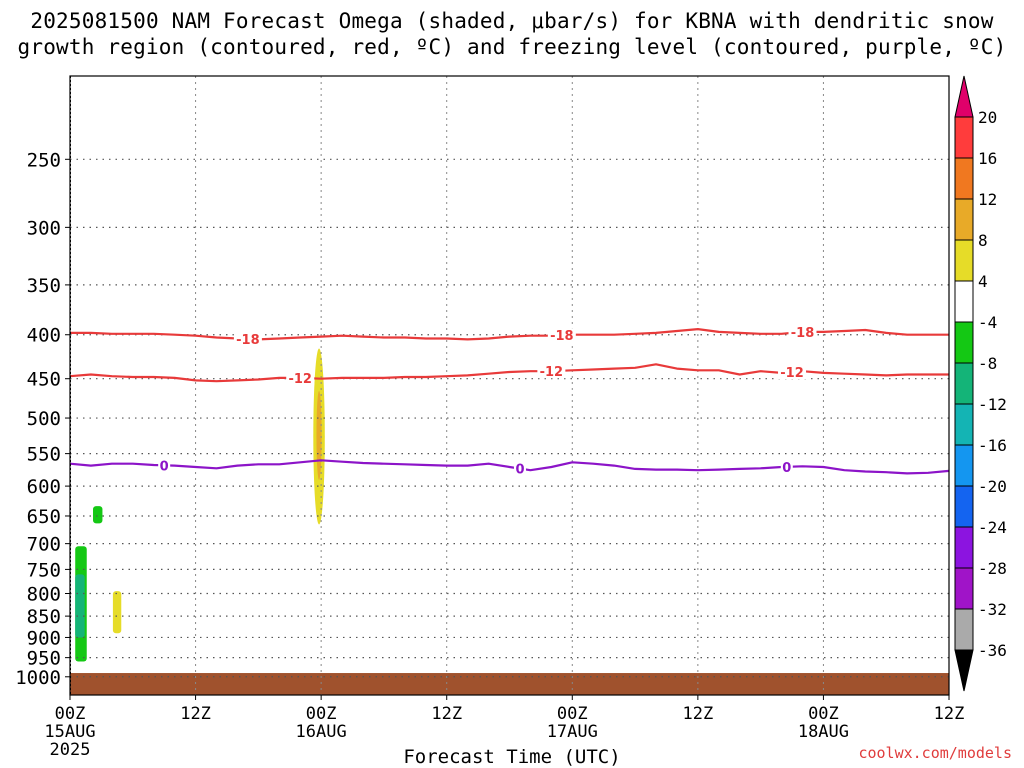 The image size is (1024, 768). Describe the element at coordinates (949, 714) in the screenshot. I see `x-tick-label-84: 12Z` at that location.